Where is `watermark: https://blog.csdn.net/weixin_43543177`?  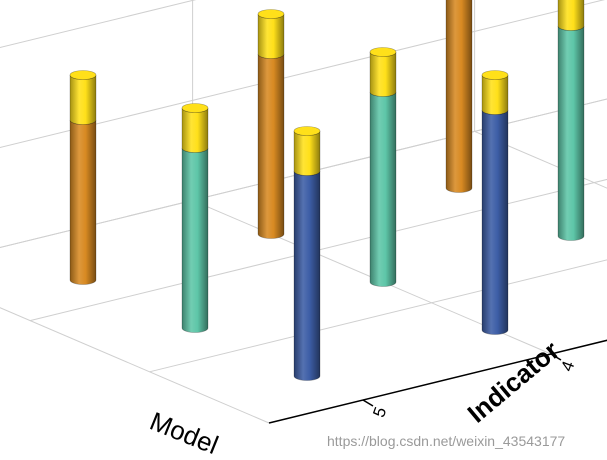 watermark: https://blog.csdn.net/weixin_43543177 is located at coordinates (446, 441).